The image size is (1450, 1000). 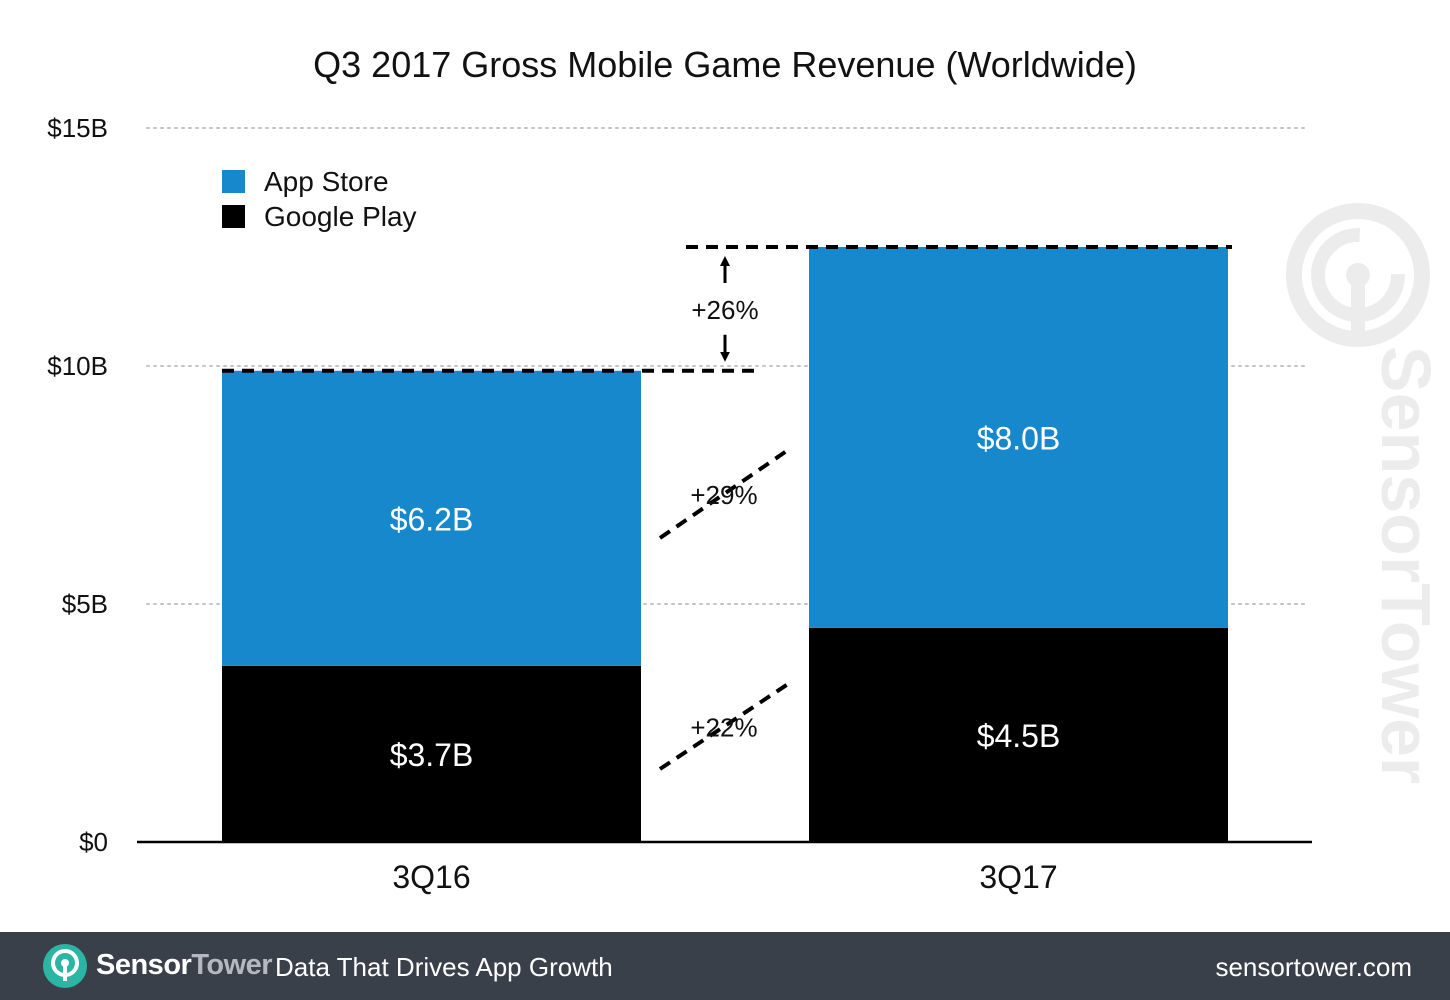 I want to click on x-axis: 3Q16 3Q17, so click(x=724, y=867).